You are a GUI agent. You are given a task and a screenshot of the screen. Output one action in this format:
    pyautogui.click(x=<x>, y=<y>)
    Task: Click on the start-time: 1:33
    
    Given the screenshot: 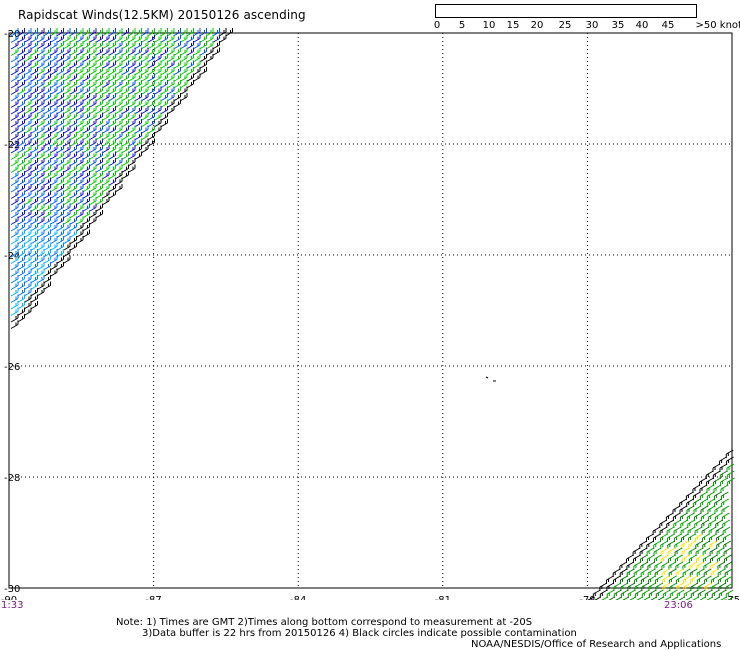 What is the action you would take?
    pyautogui.click(x=12, y=605)
    